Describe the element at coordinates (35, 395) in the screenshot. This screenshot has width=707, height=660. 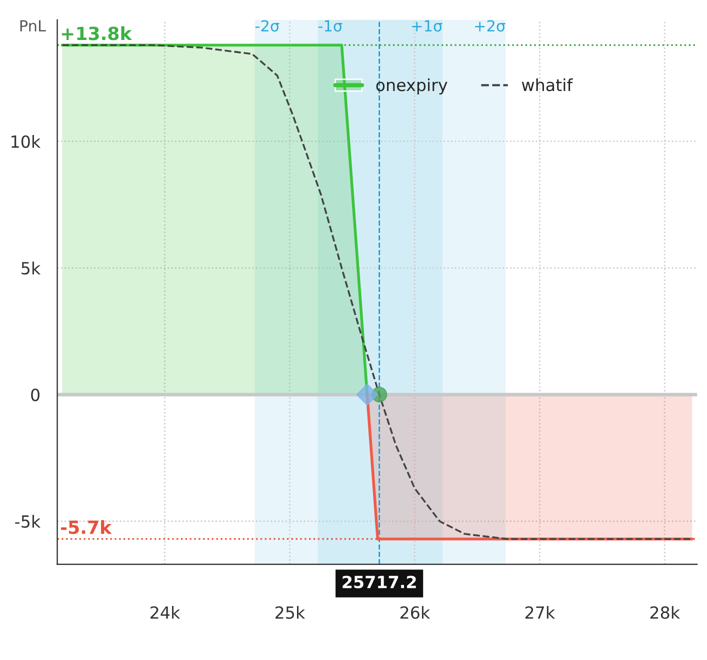
I see `y-tick-label: 0` at that location.